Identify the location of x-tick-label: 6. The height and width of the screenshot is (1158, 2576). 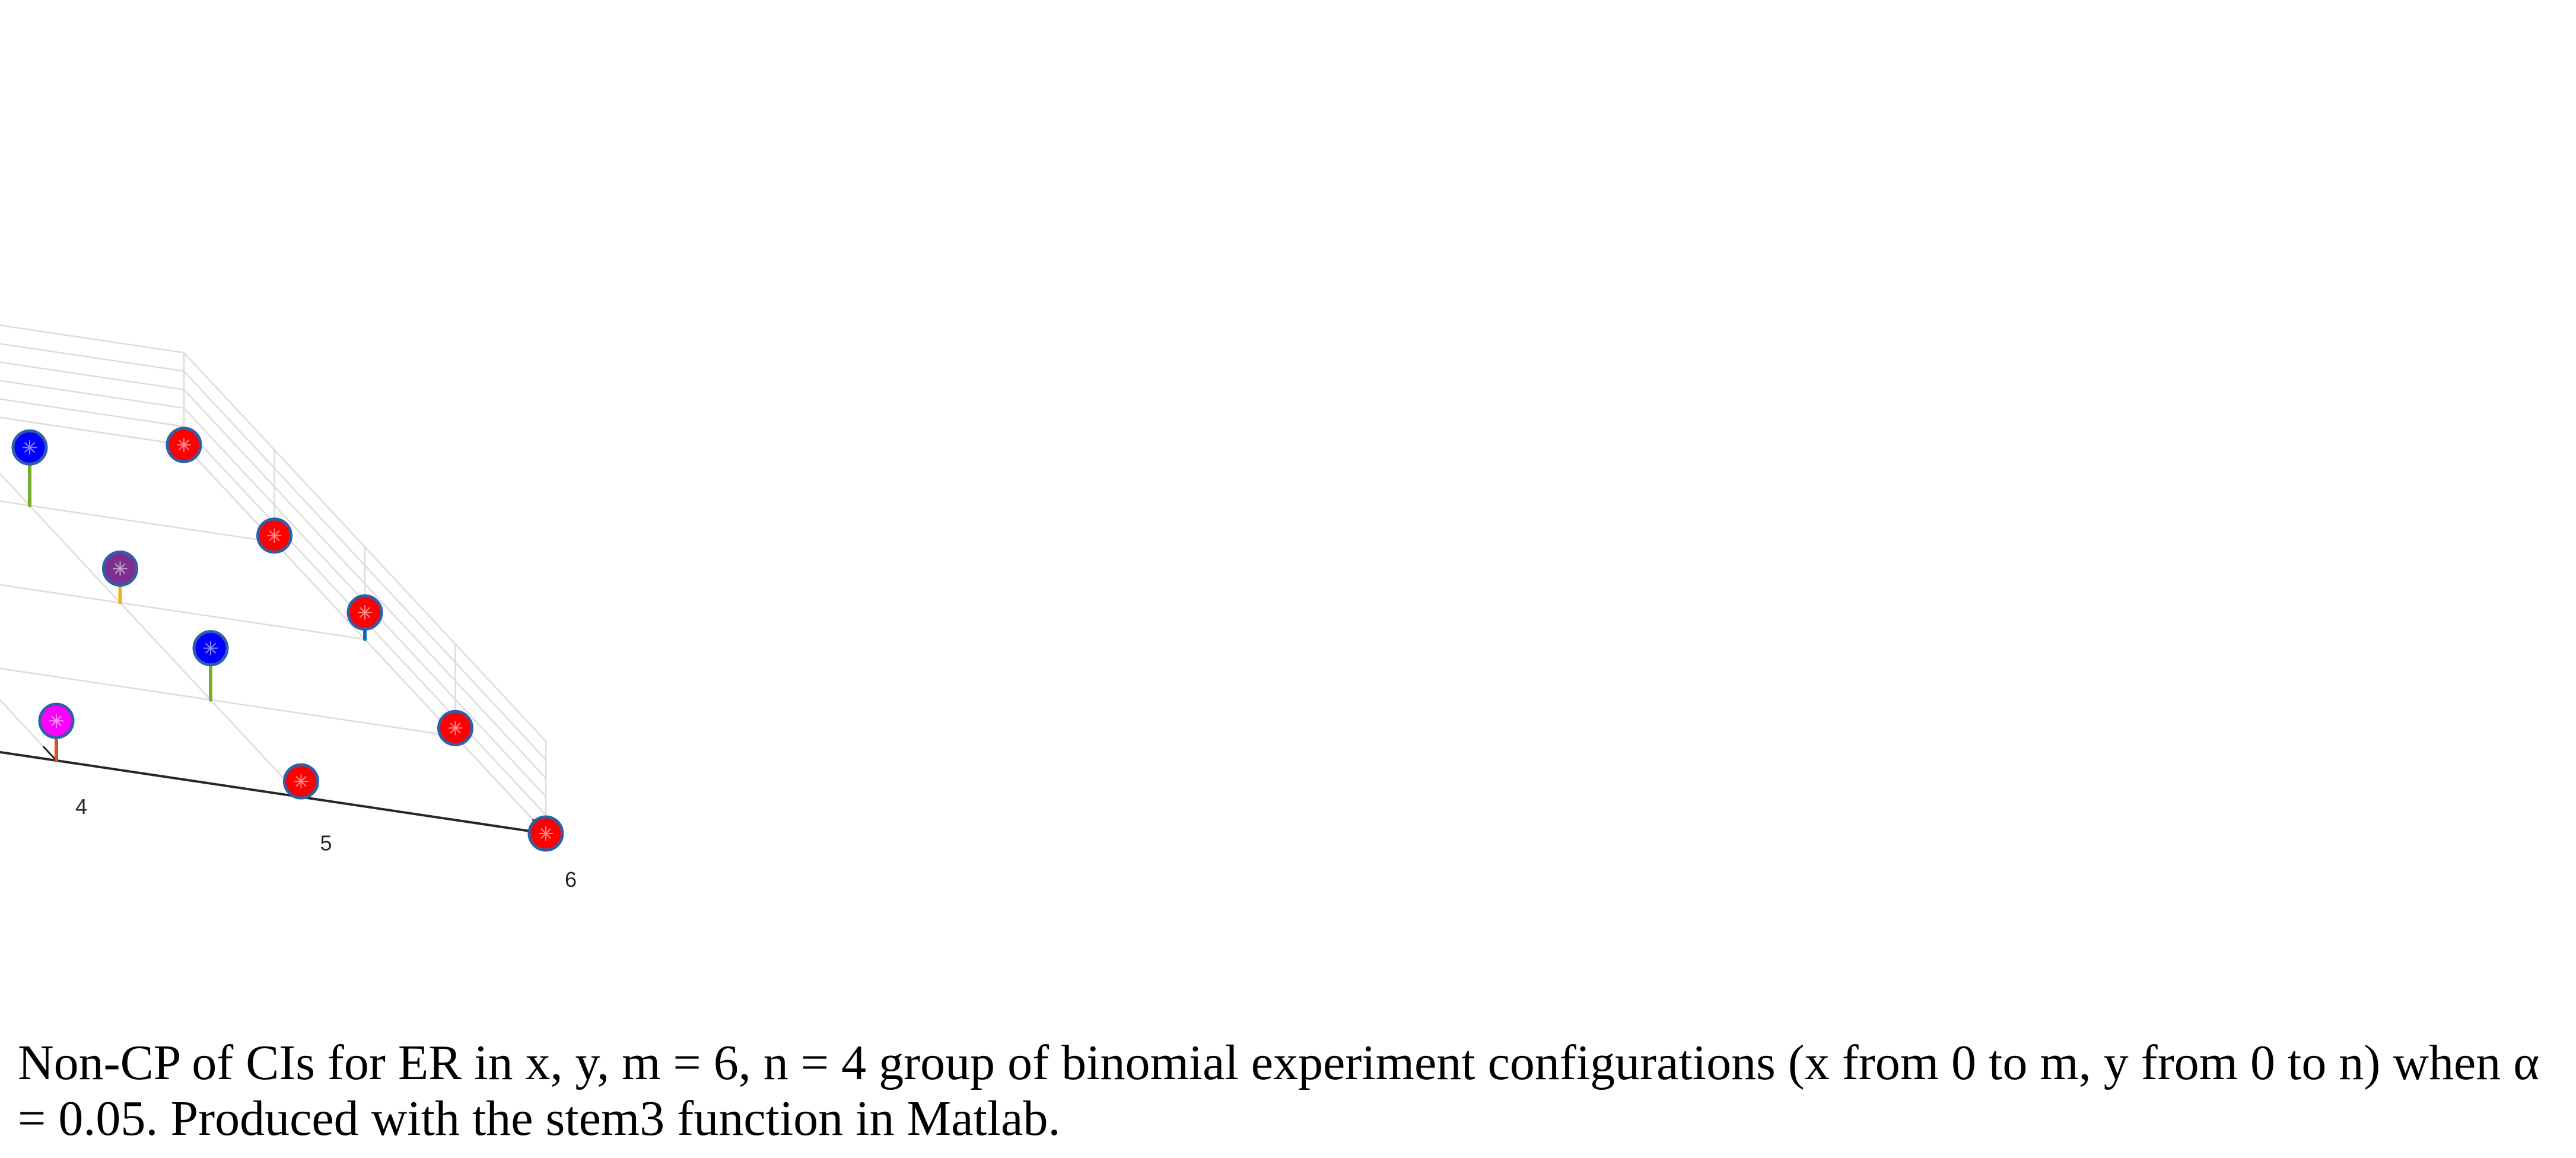
(571, 879).